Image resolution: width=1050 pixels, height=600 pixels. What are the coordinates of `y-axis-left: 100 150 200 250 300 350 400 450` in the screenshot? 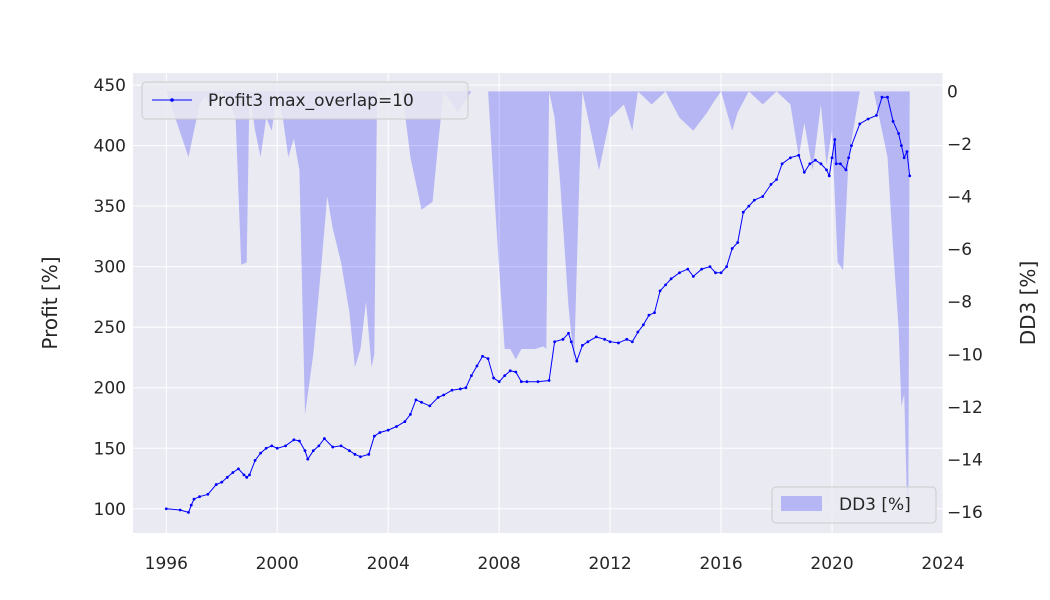 It's located at (110, 298).